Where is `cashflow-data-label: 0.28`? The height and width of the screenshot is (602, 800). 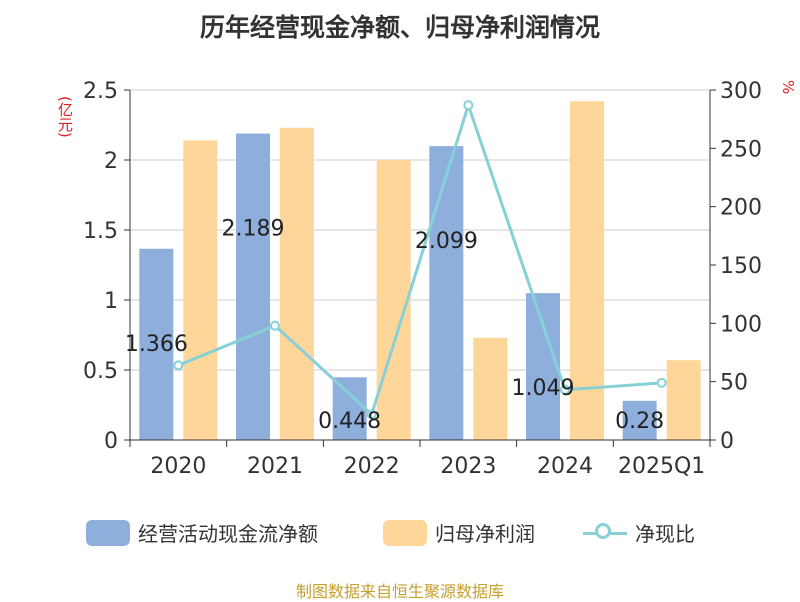 cashflow-data-label: 0.28 is located at coordinates (639, 421).